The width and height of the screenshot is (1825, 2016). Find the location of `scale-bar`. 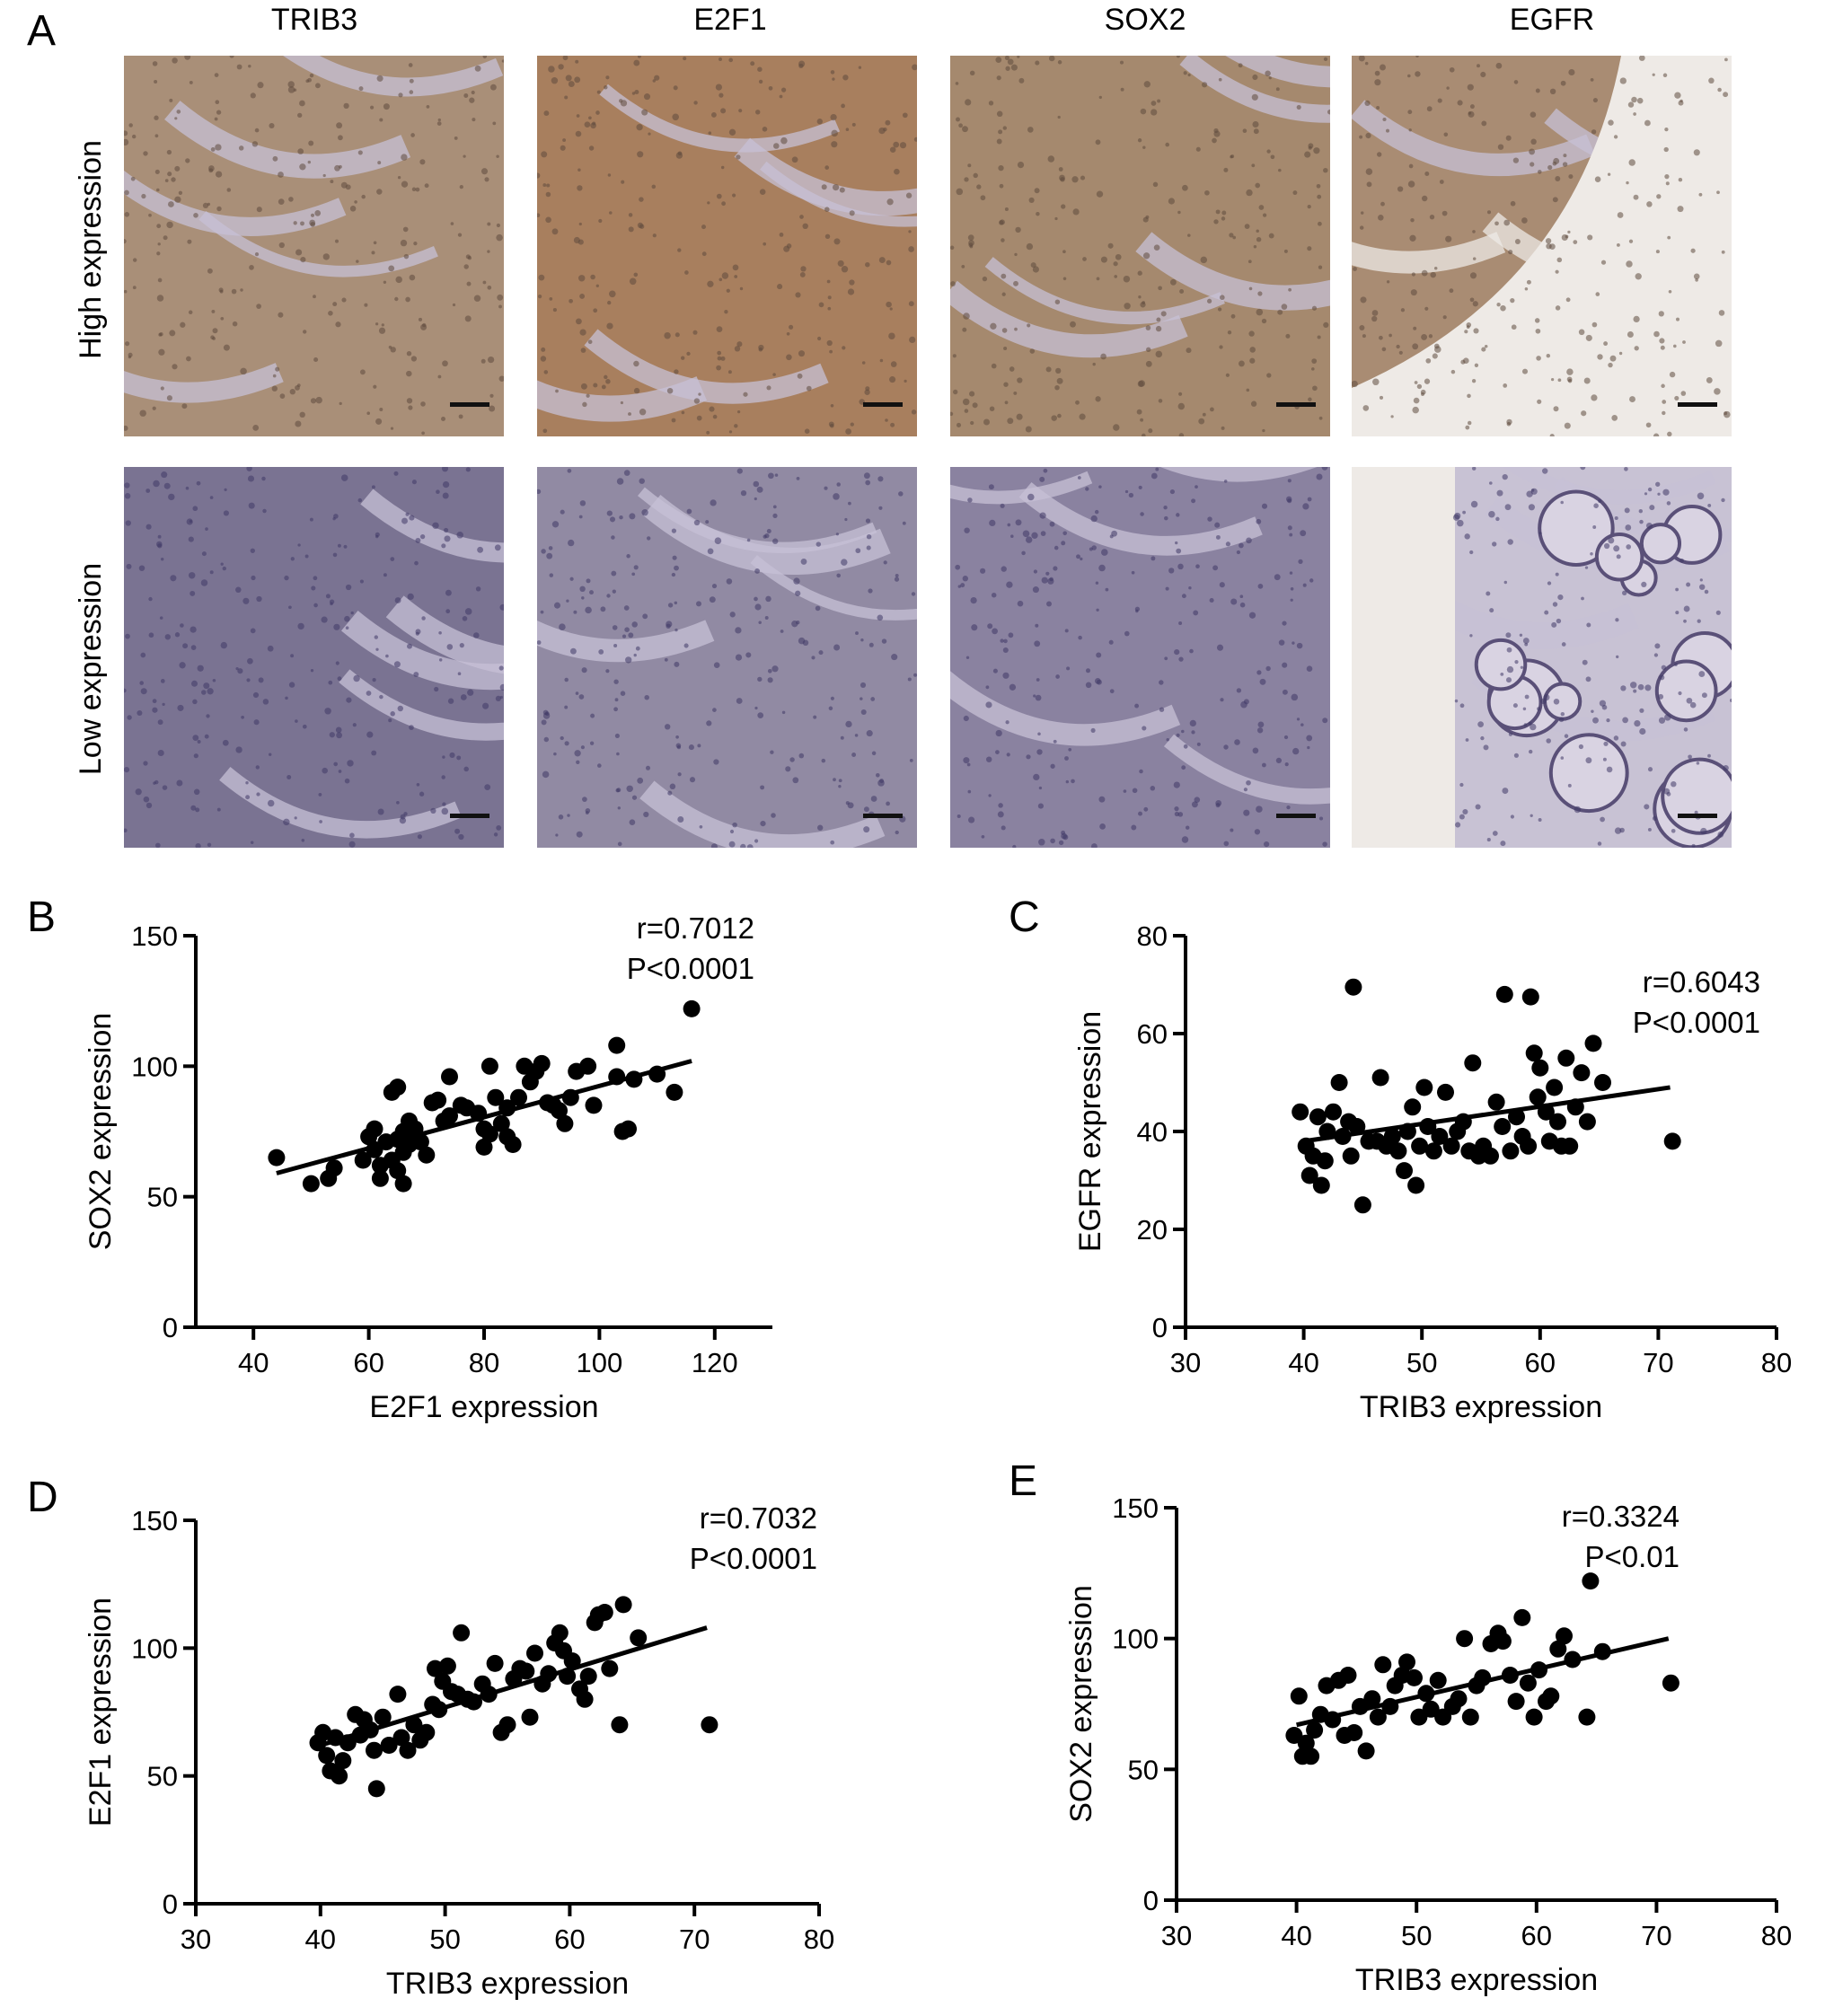

scale-bar is located at coordinates (1697, 404).